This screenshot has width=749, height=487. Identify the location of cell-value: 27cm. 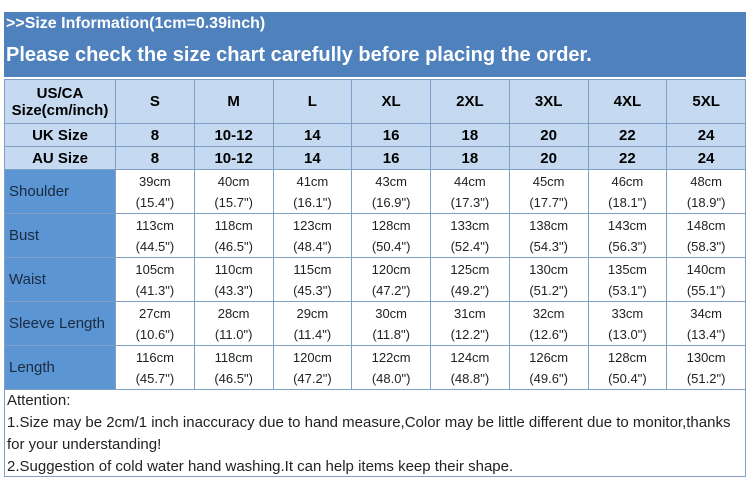
(154, 313).